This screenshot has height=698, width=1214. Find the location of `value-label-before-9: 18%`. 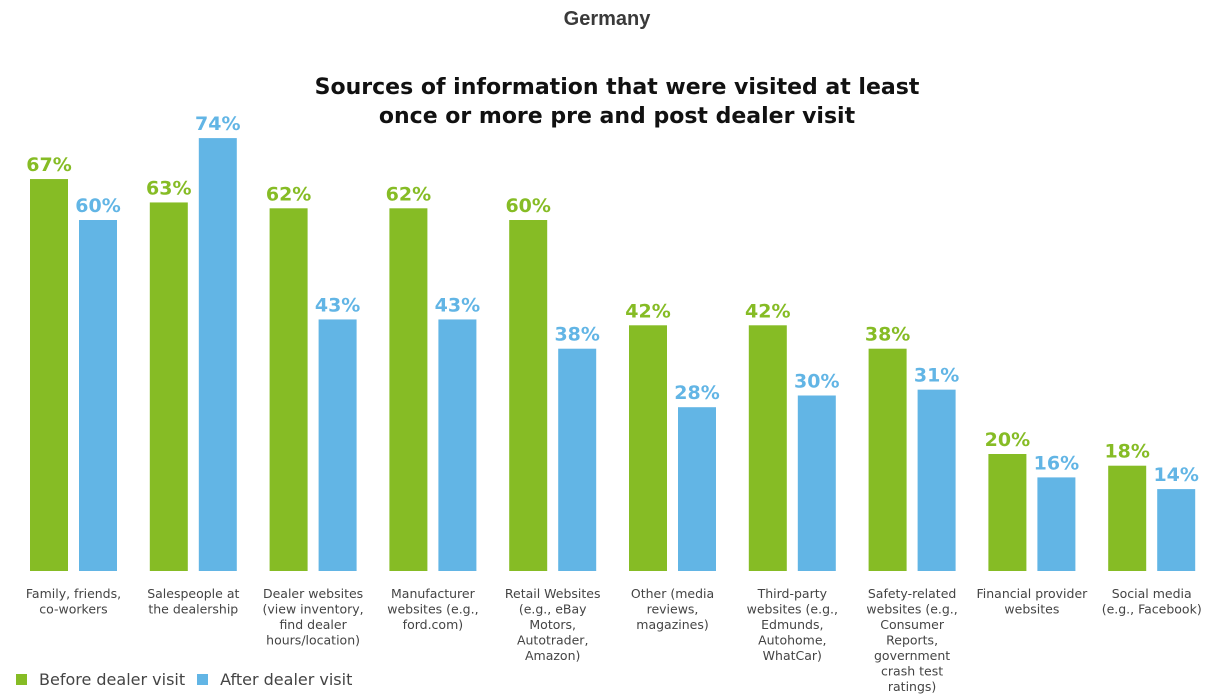

value-label-before-9: 18% is located at coordinates (1126, 452).